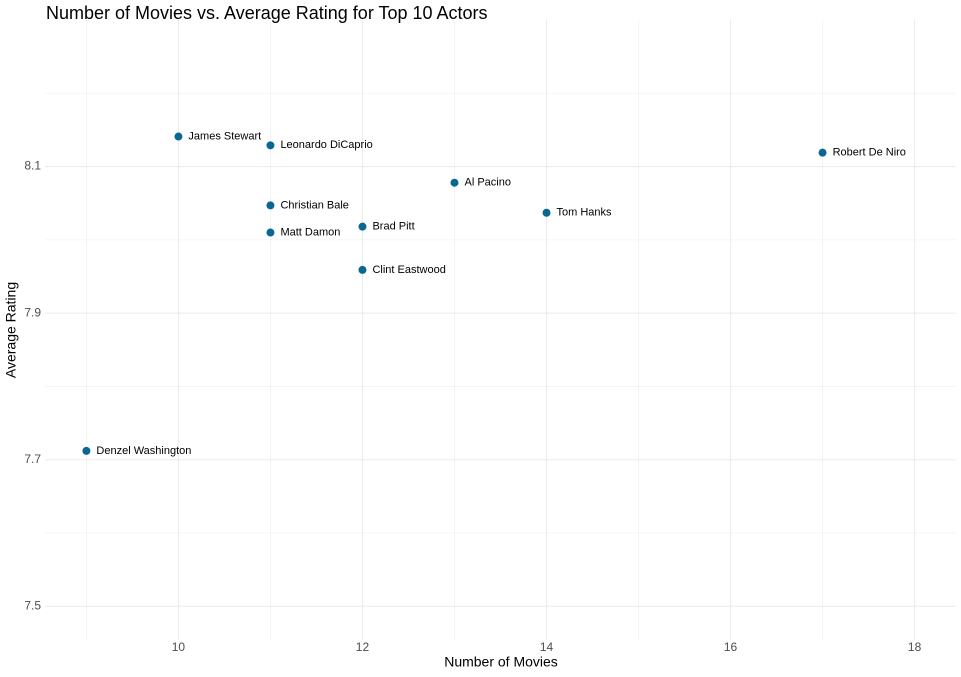 This screenshot has width=961, height=677. What do you see at coordinates (363, 647) in the screenshot?
I see `x-tick-label: 12` at bounding box center [363, 647].